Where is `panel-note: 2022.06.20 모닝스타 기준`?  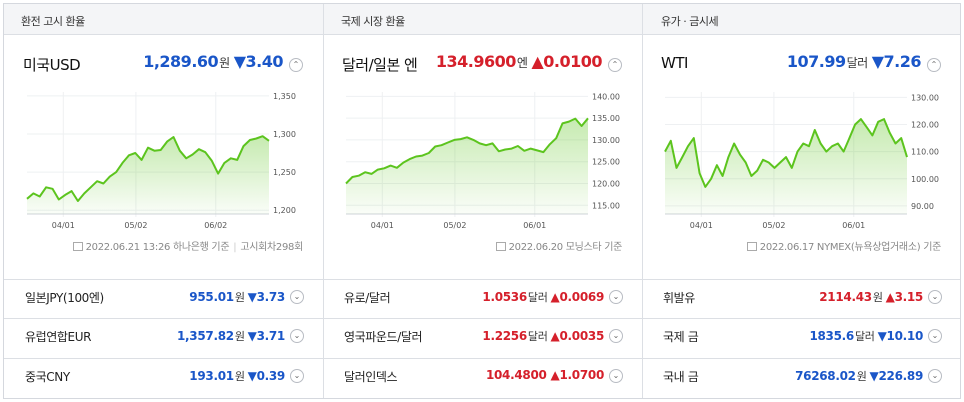 panel-note: 2022.06.20 모닝스타 기준 is located at coordinates (559, 245).